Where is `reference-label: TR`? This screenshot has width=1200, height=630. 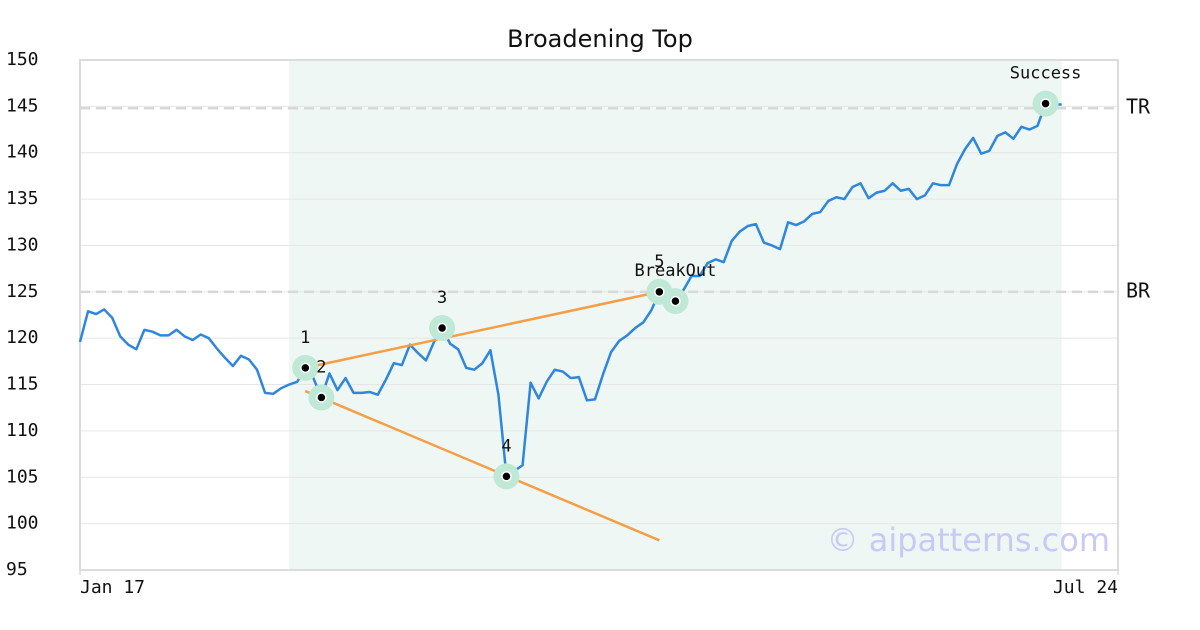 reference-label: TR is located at coordinates (1138, 107).